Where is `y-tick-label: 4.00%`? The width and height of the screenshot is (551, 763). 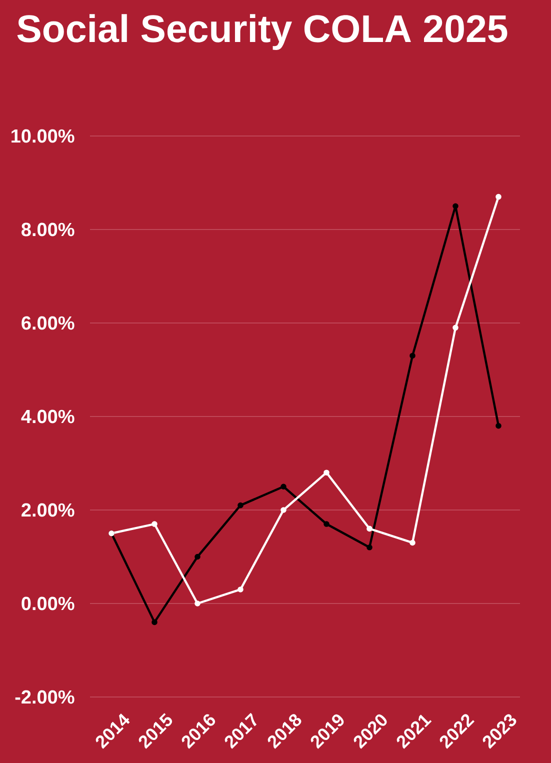
y-tick-label: 4.00% is located at coordinates (47, 417).